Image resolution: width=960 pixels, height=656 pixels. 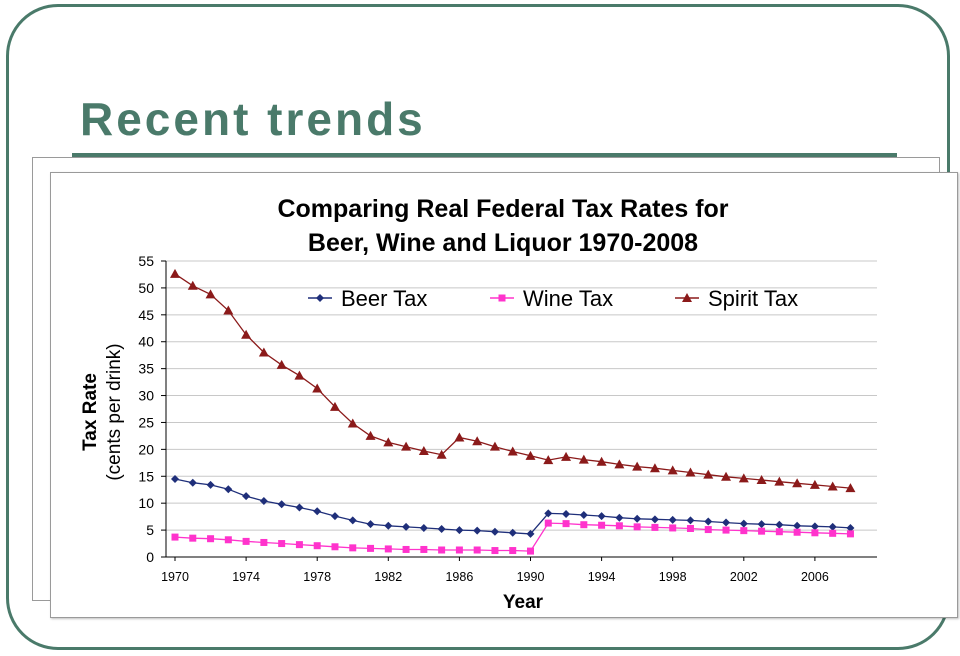 I want to click on wine-tax-point-2007, so click(x=833, y=533).